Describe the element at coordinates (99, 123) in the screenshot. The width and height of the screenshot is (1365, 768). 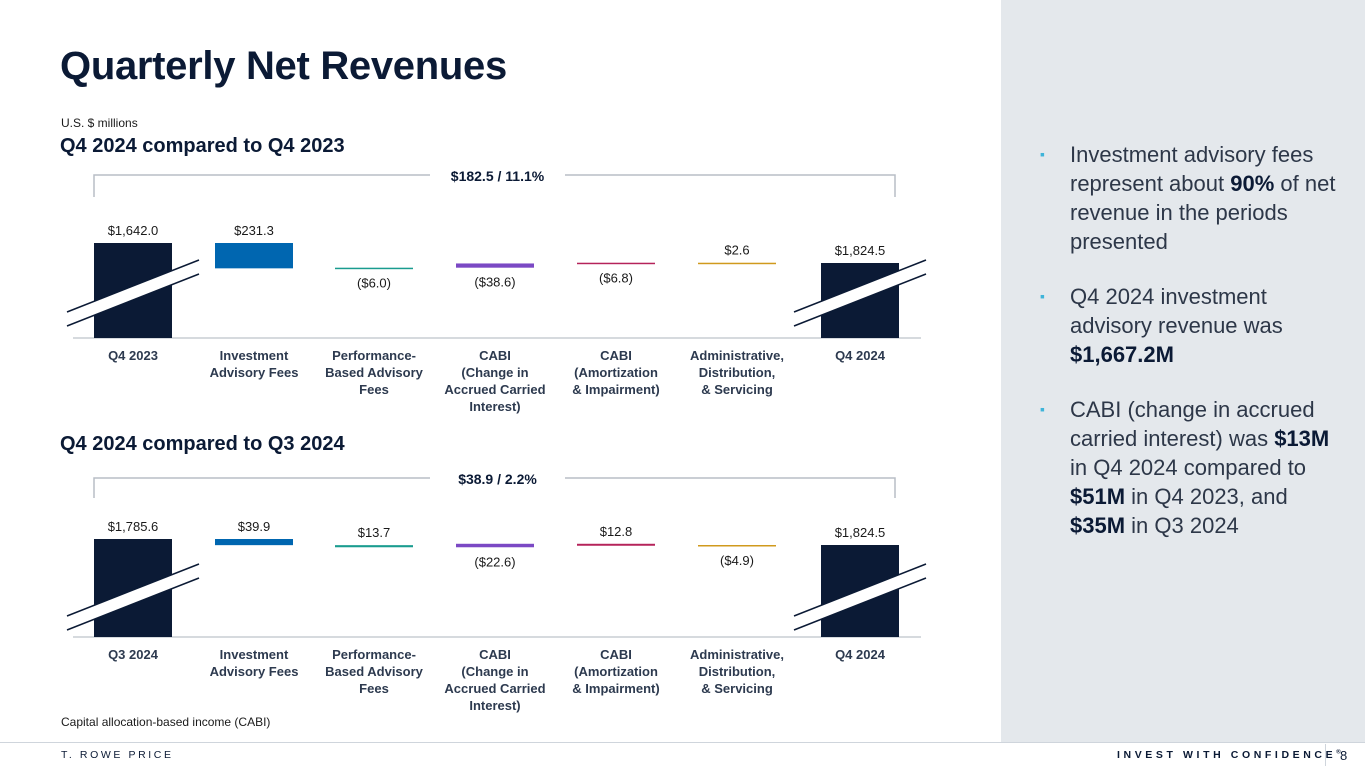
I see `units-label: U.S. $ millions` at that location.